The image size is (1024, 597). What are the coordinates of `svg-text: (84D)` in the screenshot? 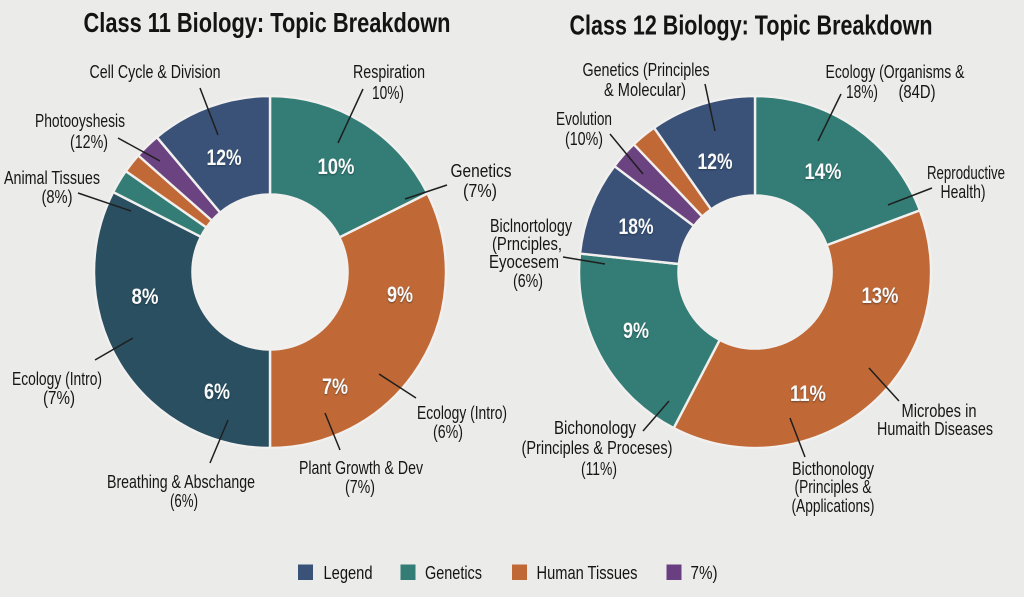 It's located at (917, 91).